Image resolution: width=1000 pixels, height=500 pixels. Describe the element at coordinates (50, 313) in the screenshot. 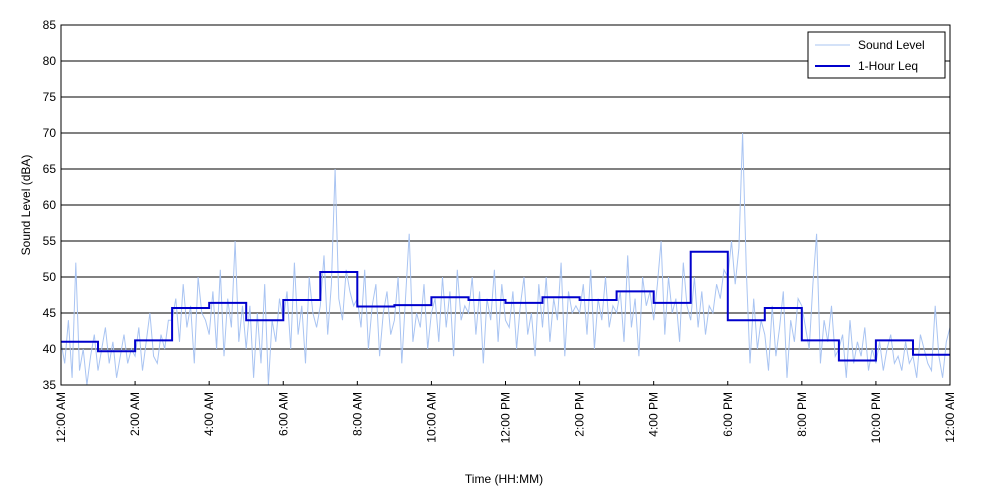

I see `y-tick-label: 45` at that location.